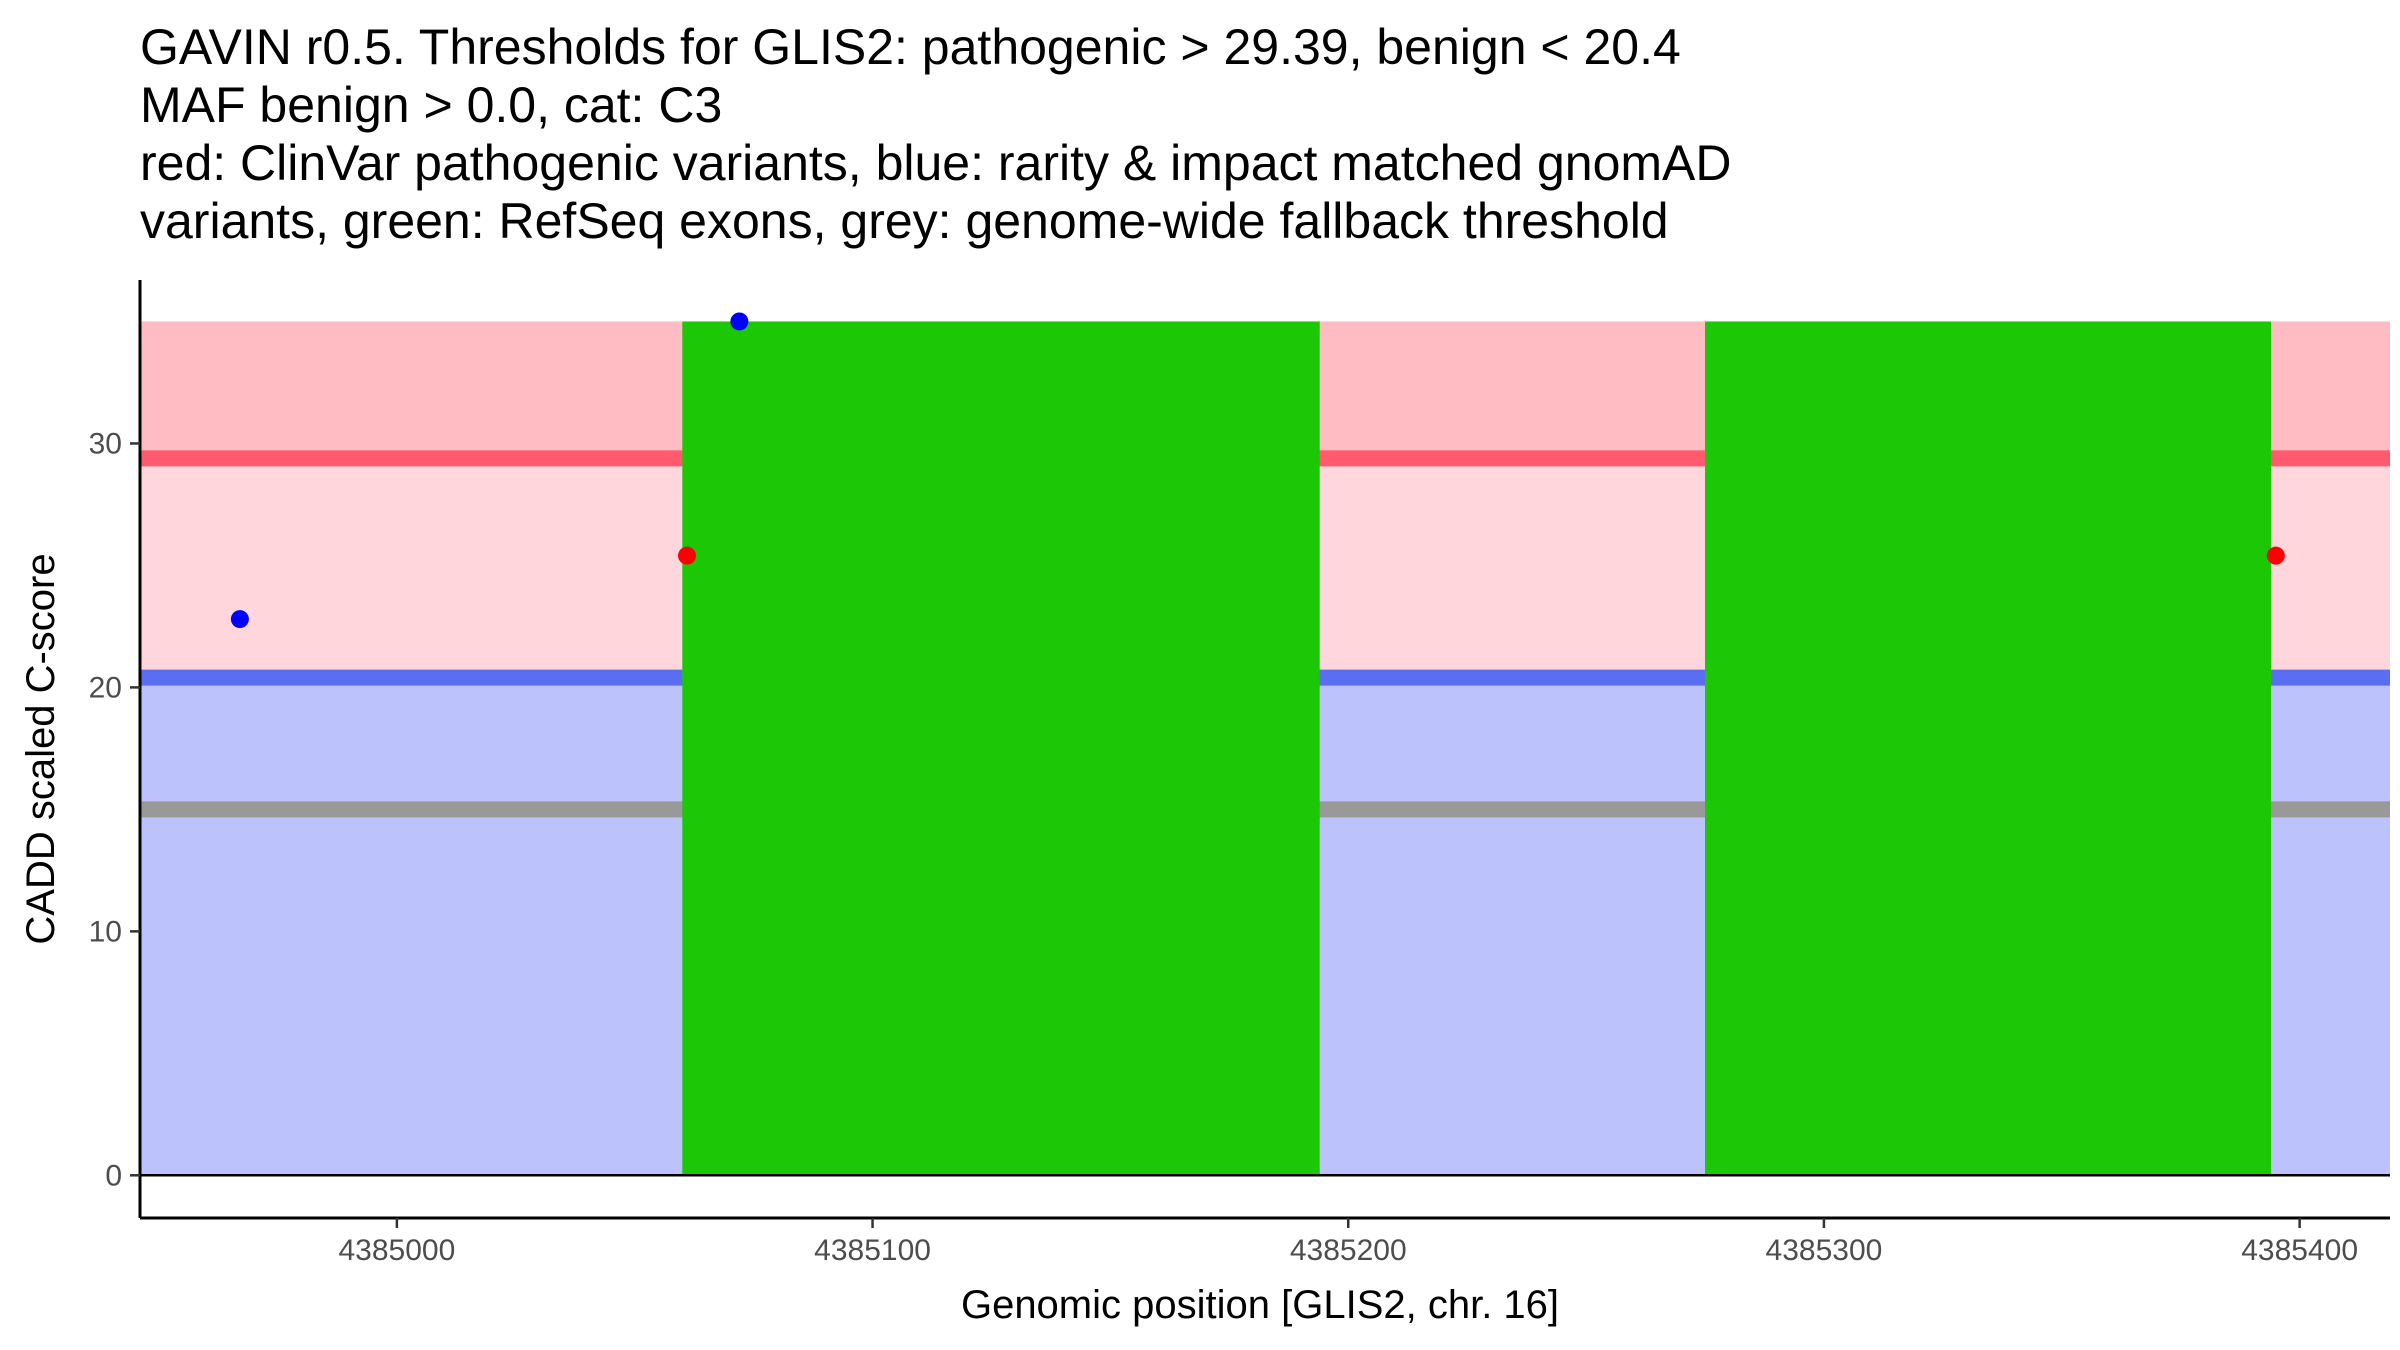 The image size is (2400, 1350). Describe the element at coordinates (105, 443) in the screenshot. I see `y-tick-label-30: 30` at that location.